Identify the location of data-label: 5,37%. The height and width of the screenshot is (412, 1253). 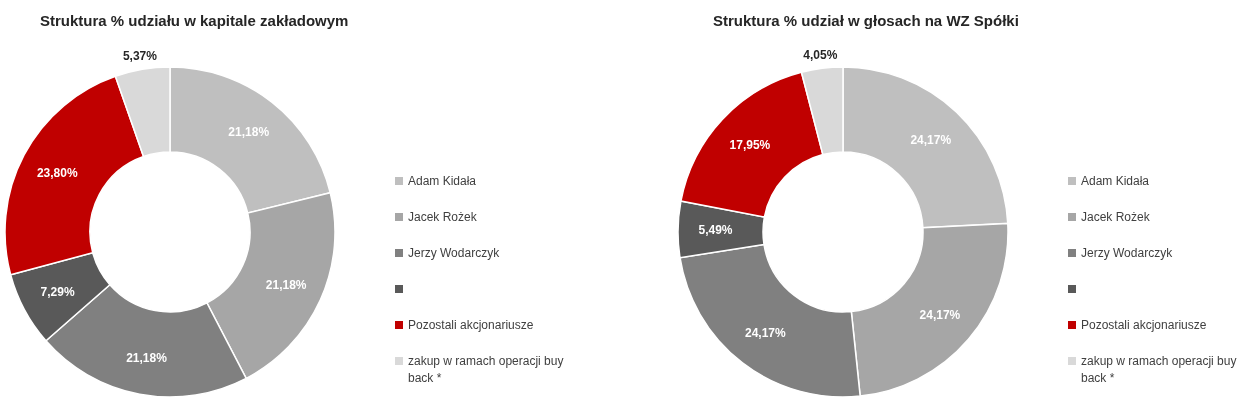
(140, 55).